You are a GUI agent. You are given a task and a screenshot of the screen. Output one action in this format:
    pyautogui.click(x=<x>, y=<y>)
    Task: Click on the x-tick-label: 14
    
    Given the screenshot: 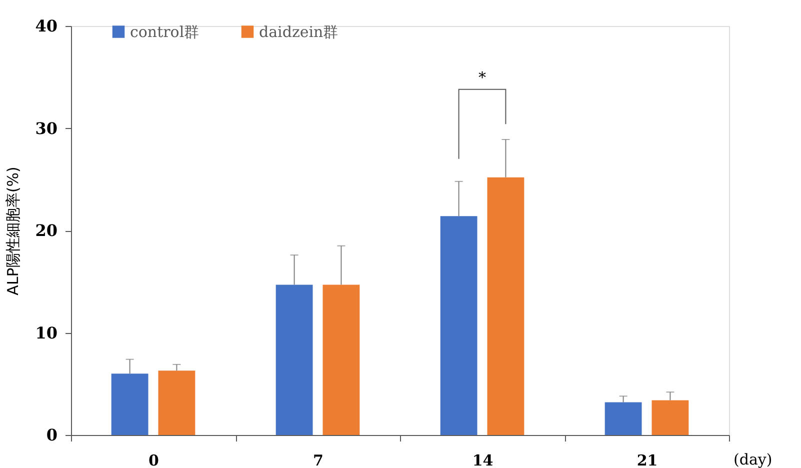 What is the action you would take?
    pyautogui.click(x=483, y=460)
    